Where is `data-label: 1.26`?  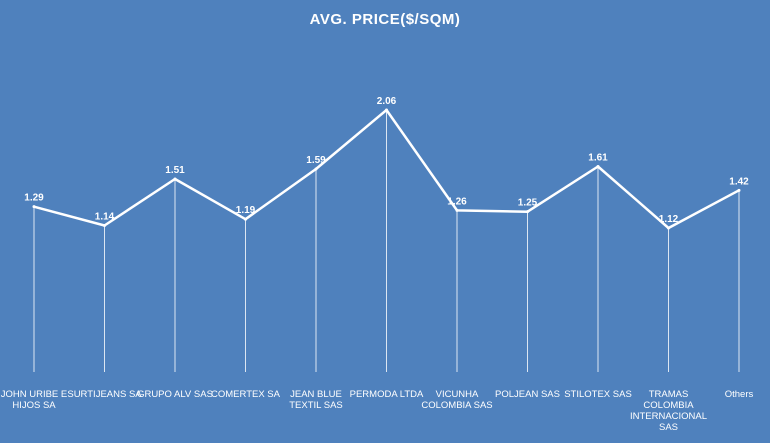 data-label: 1.26 is located at coordinates (457, 201).